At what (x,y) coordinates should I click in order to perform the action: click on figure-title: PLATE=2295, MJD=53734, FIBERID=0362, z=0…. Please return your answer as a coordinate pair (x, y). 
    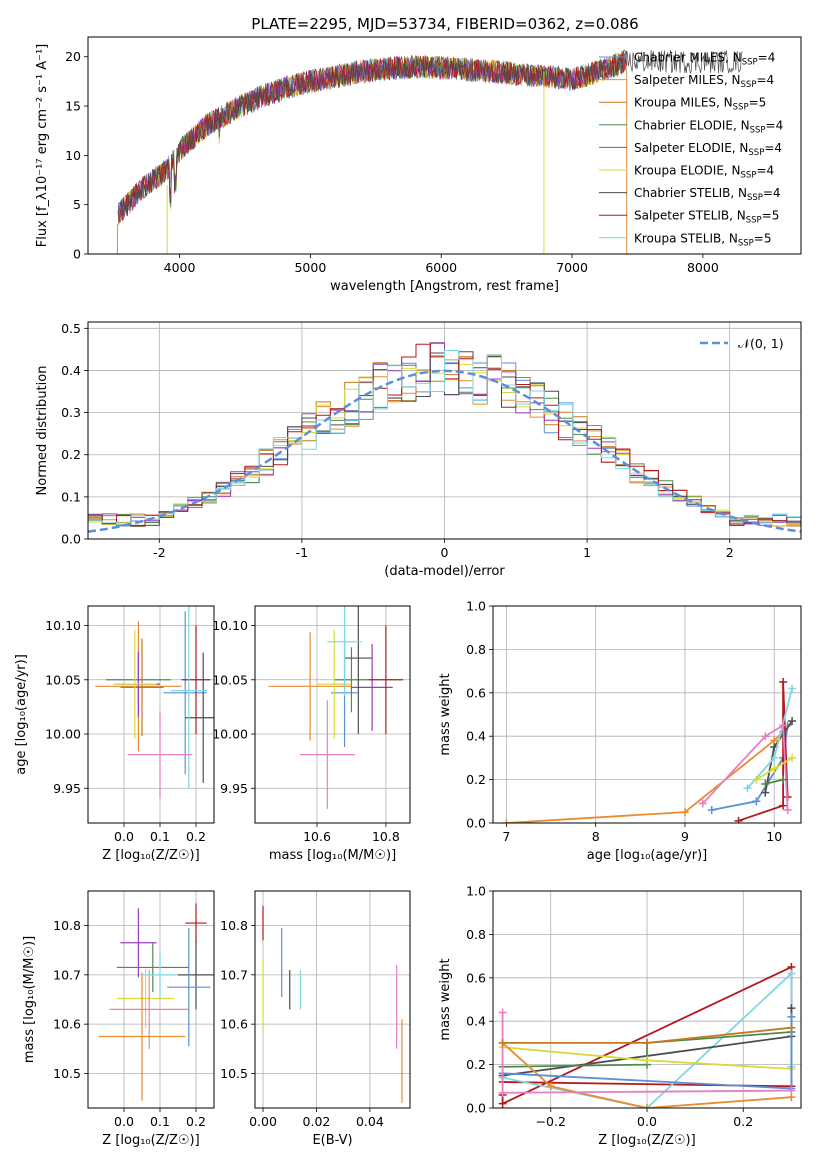
    Looking at the image, I should click on (444, 24).